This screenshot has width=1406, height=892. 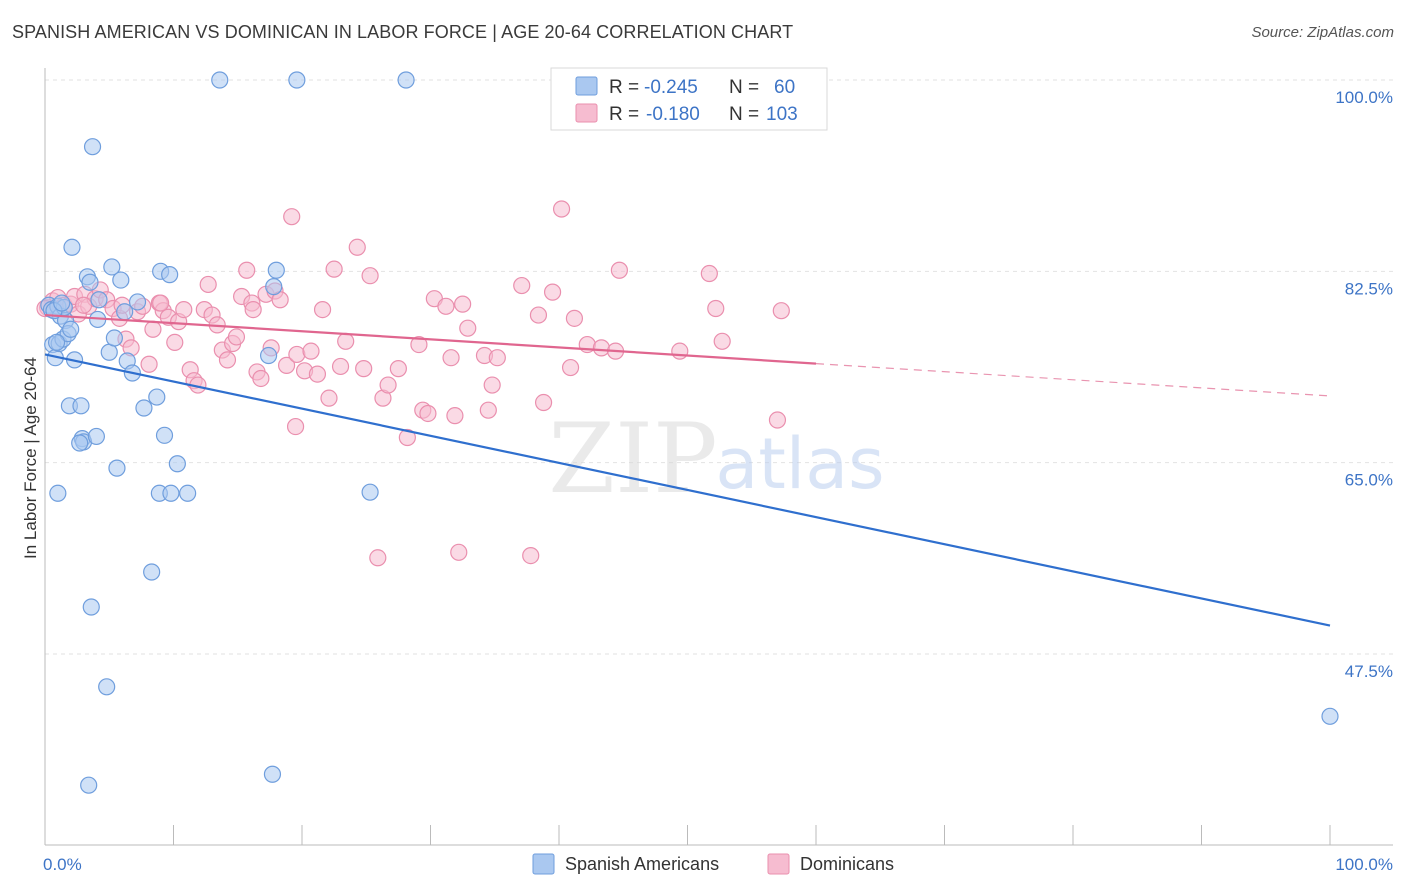 I want to click on bottom-label-spanish-americans: Spanish Americans, so click(x=642, y=864).